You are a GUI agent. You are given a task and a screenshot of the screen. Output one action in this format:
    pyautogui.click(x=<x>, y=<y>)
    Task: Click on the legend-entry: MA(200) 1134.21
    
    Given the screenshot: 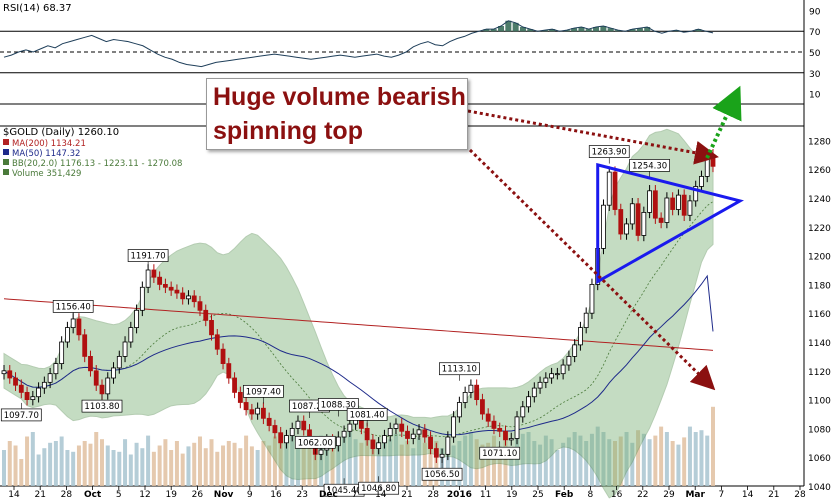 What is the action you would take?
    pyautogui.click(x=49, y=144)
    